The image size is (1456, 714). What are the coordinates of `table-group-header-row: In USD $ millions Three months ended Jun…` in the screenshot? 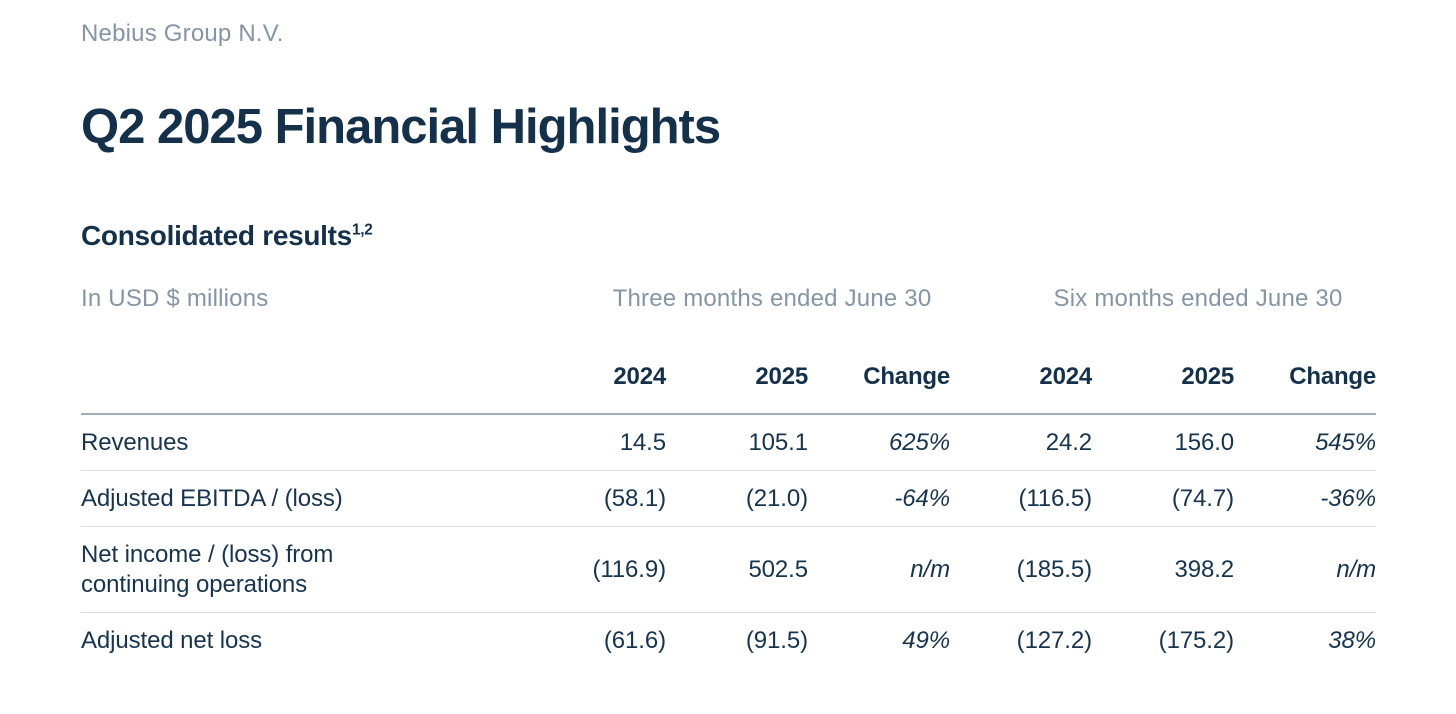 It's located at (728, 299).